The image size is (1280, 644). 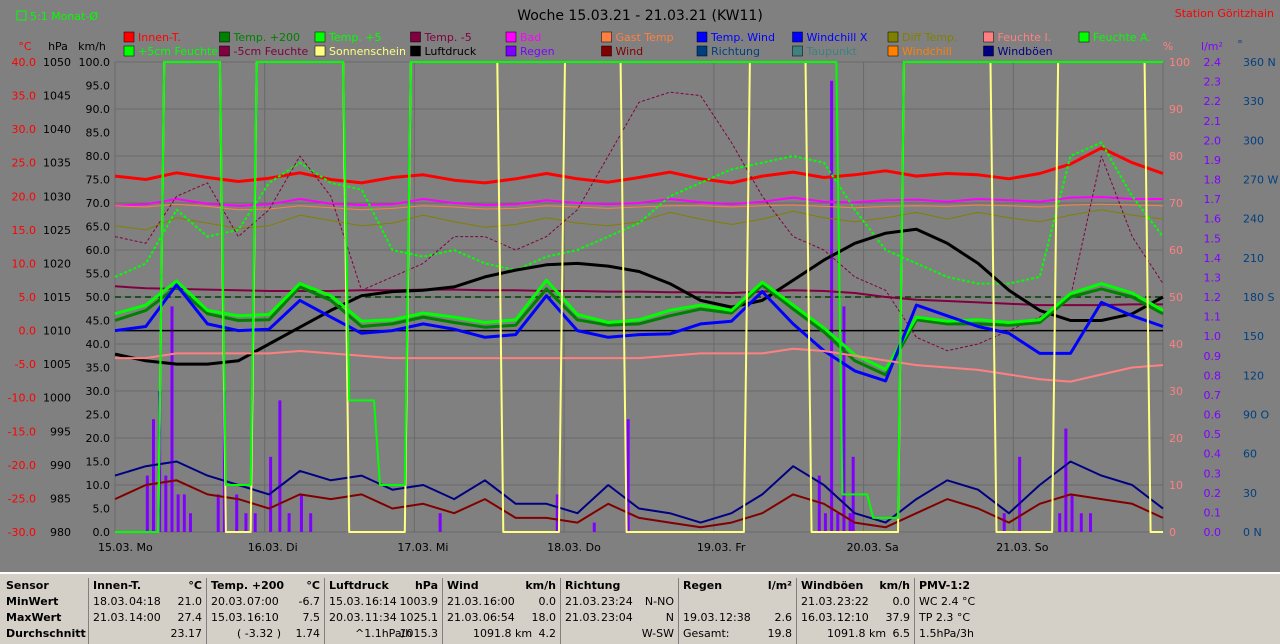 I want to click on stats-cell: 18.03., so click(x=110, y=601).